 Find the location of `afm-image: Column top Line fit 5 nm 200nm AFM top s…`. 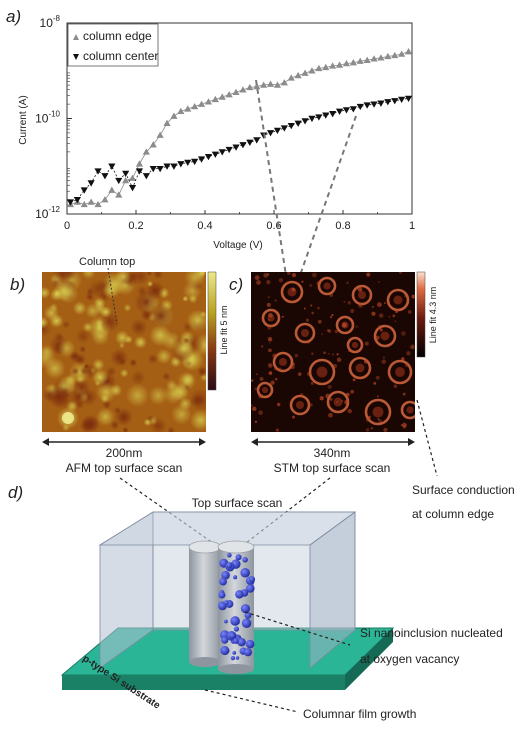

afm-image: Column top Line fit 5 nm 200nm AFM top s… is located at coordinates (135, 365).